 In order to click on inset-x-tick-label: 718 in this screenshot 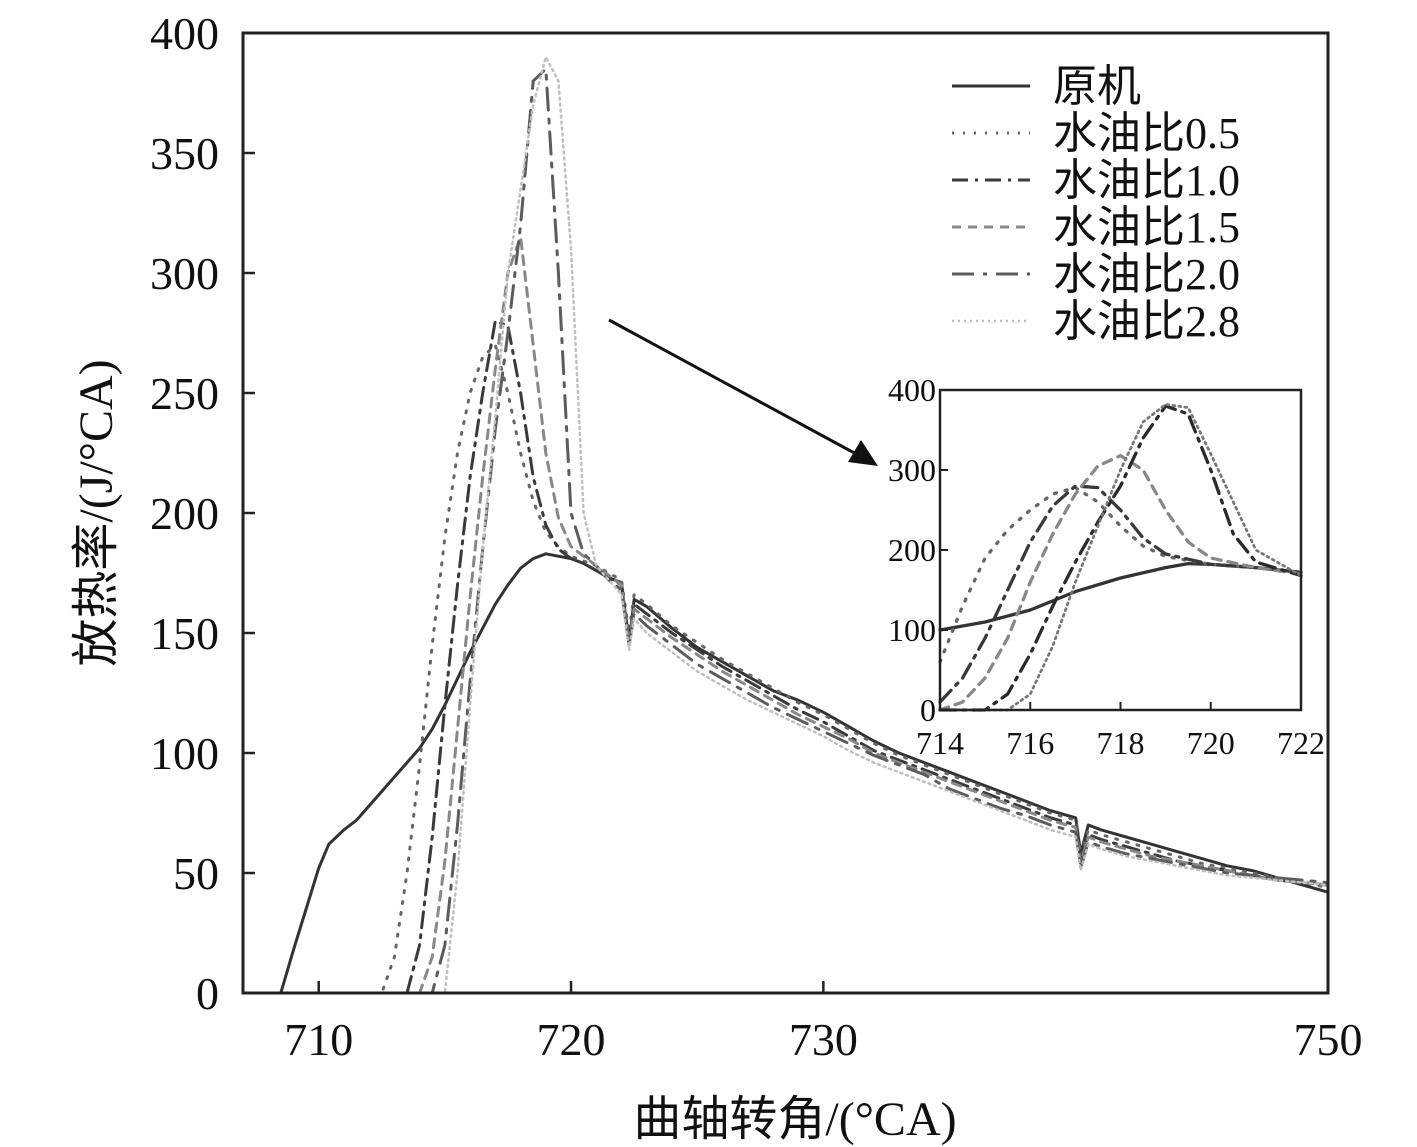, I will do `click(1121, 743)`.